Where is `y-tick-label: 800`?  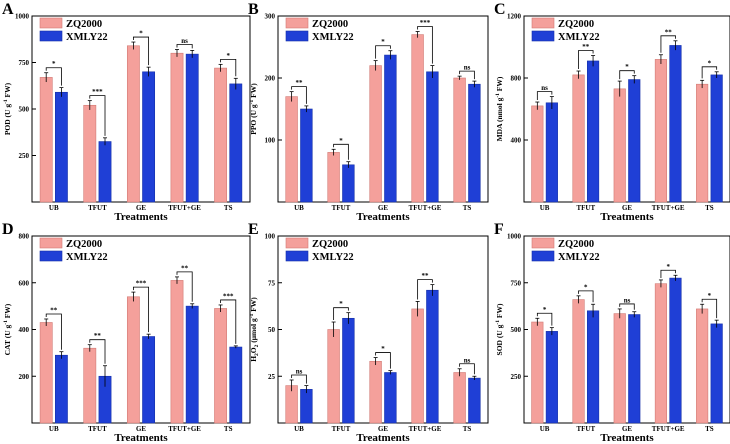
y-tick-label: 800 is located at coordinates (24, 237).